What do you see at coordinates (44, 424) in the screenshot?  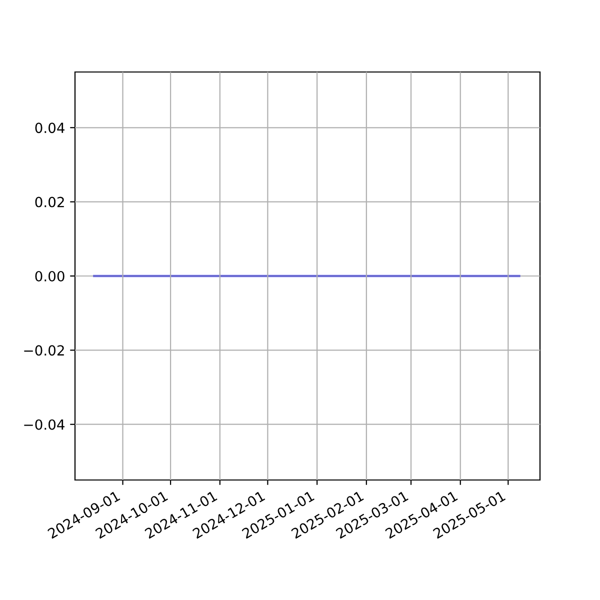 I see `y-tick-label: −0.04` at bounding box center [44, 424].